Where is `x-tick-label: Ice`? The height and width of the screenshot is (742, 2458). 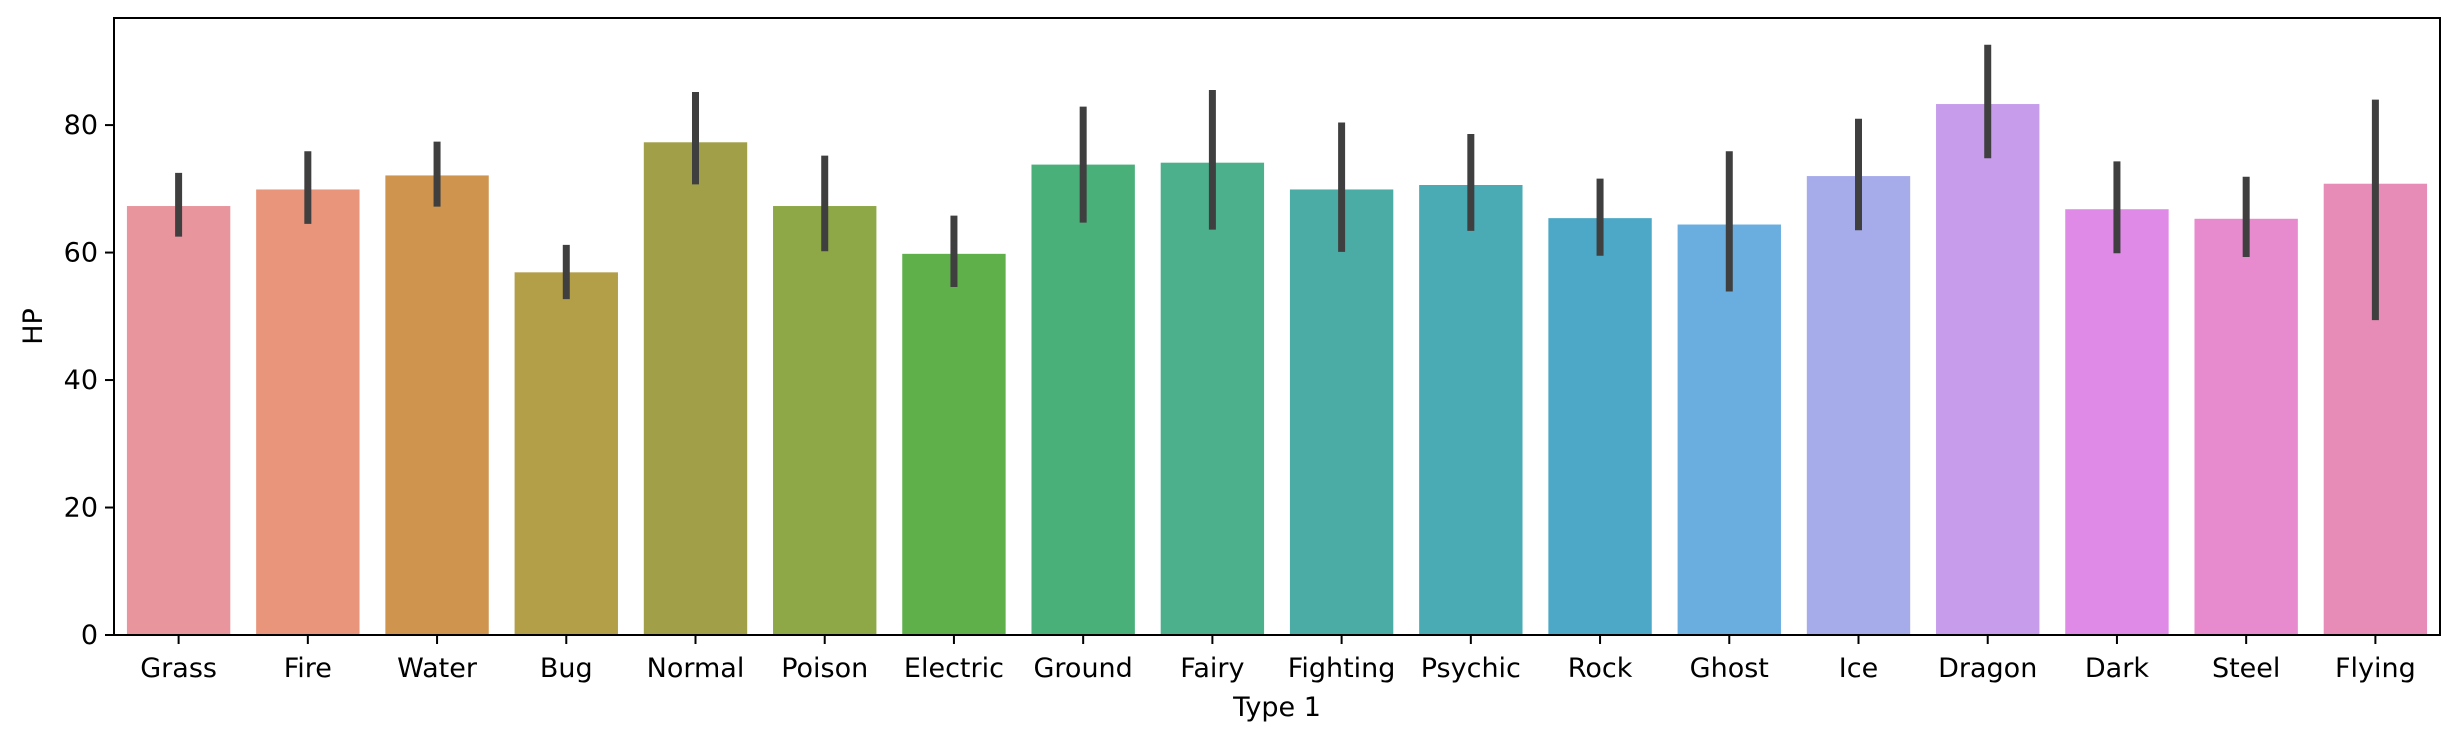
x-tick-label: Ice is located at coordinates (1858, 668).